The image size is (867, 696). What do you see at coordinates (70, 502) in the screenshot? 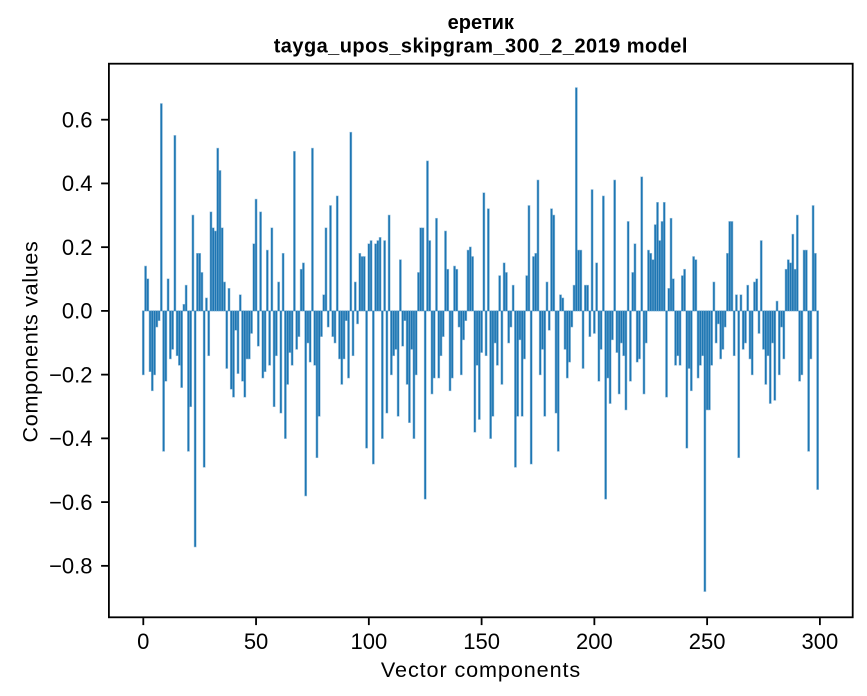
I see `svg-text: −0.6` at bounding box center [70, 502].